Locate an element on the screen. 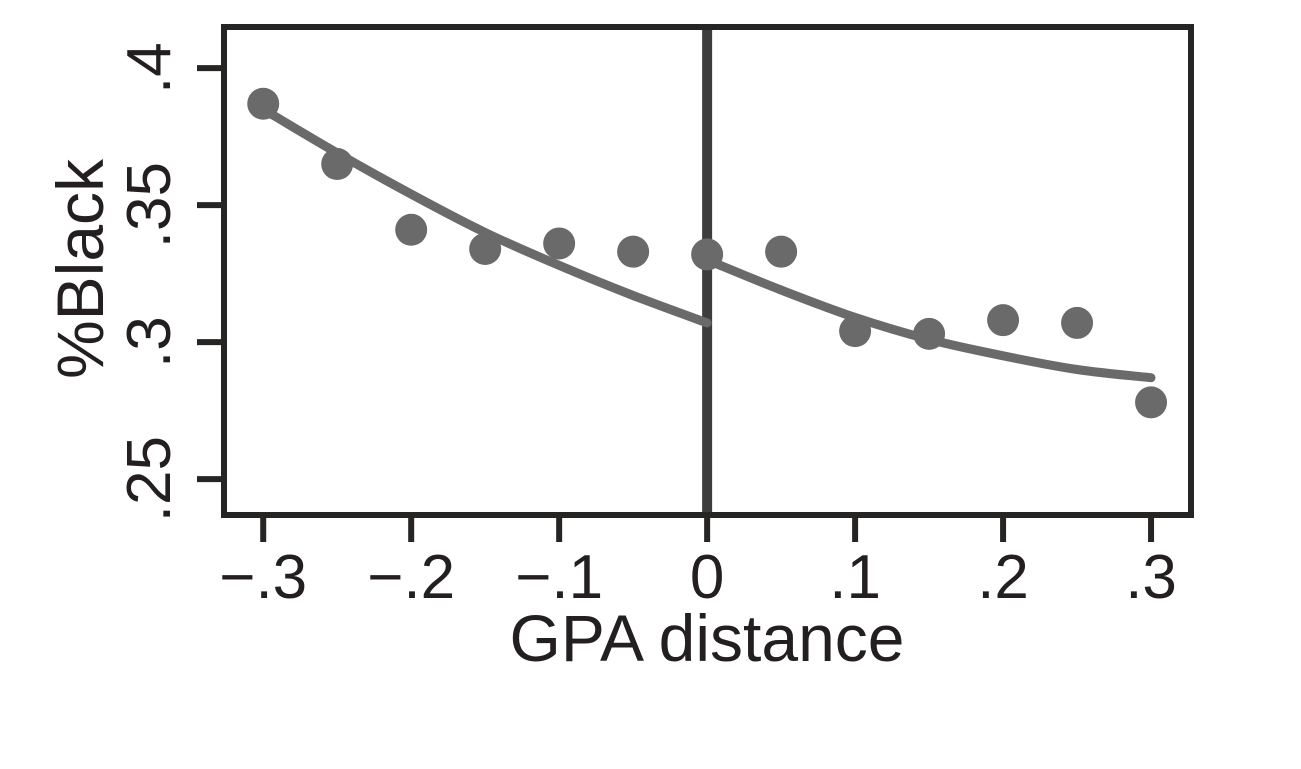  y-axis-title: %Black is located at coordinates (80, 269).